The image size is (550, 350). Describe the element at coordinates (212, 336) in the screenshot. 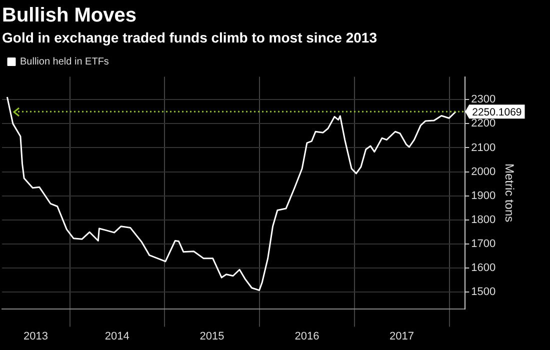

I see `x-tick-label: 2015` at that location.